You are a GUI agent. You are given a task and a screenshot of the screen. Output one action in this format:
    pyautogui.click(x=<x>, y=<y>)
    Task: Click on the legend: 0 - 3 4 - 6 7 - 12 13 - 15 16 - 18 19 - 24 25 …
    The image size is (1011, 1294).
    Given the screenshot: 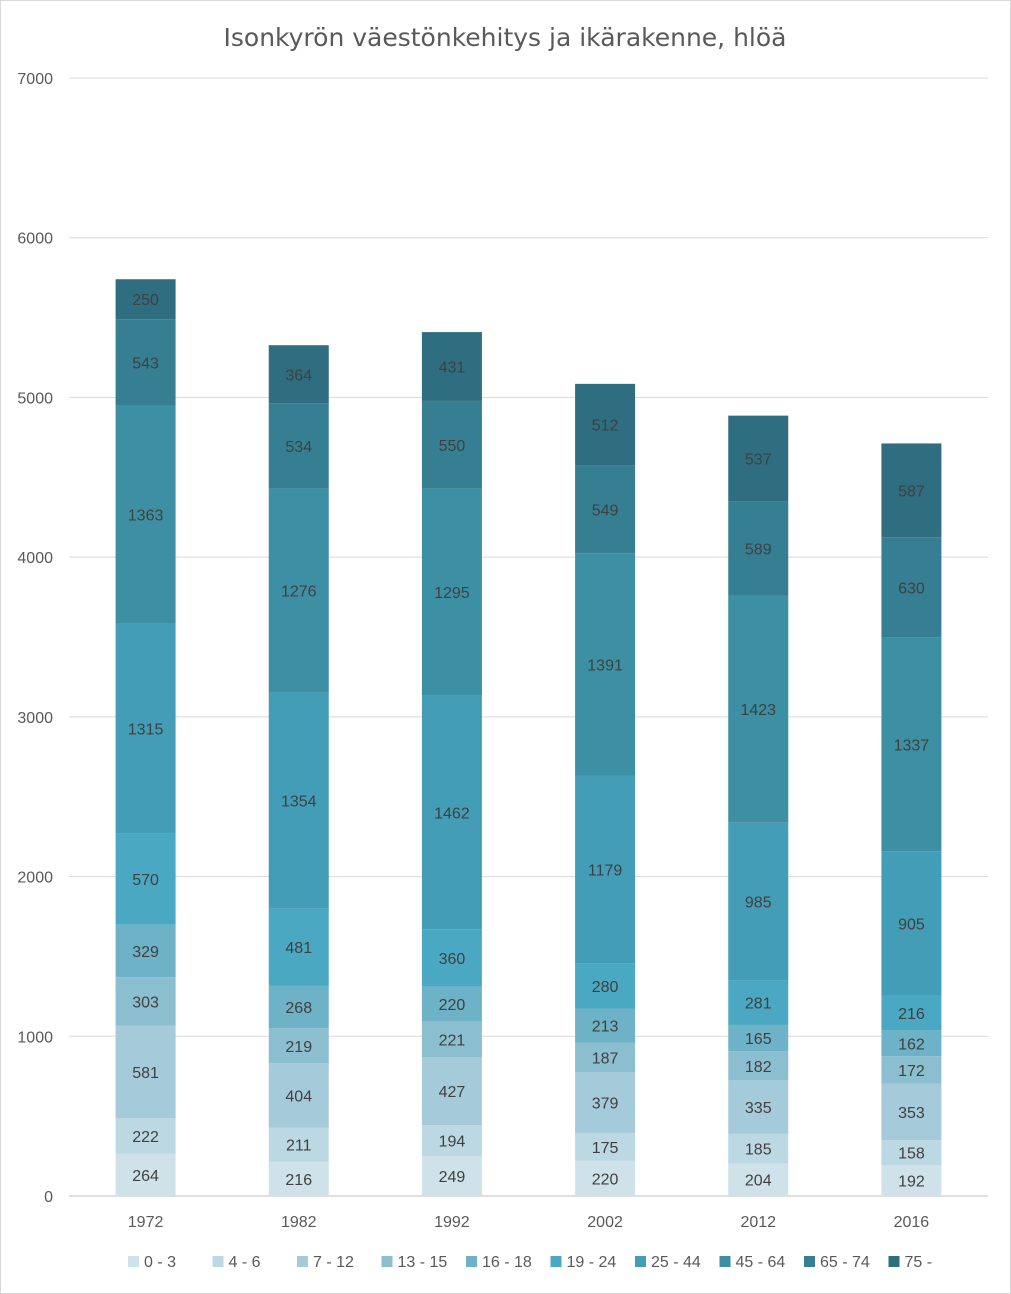 What is the action you would take?
    pyautogui.click(x=530, y=1262)
    